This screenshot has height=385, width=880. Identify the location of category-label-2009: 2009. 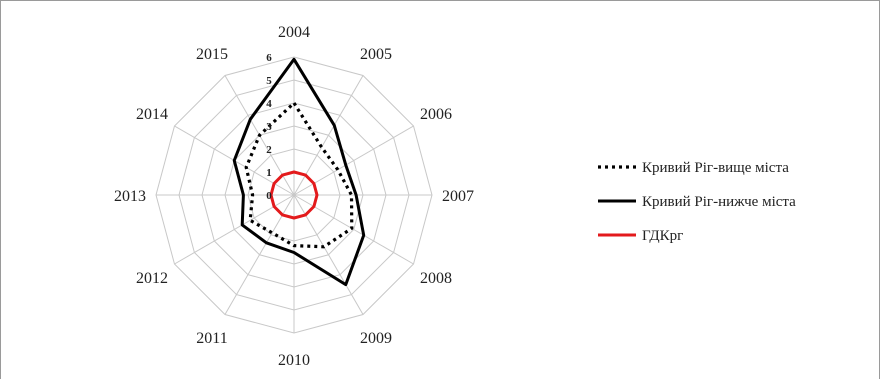
(376, 338).